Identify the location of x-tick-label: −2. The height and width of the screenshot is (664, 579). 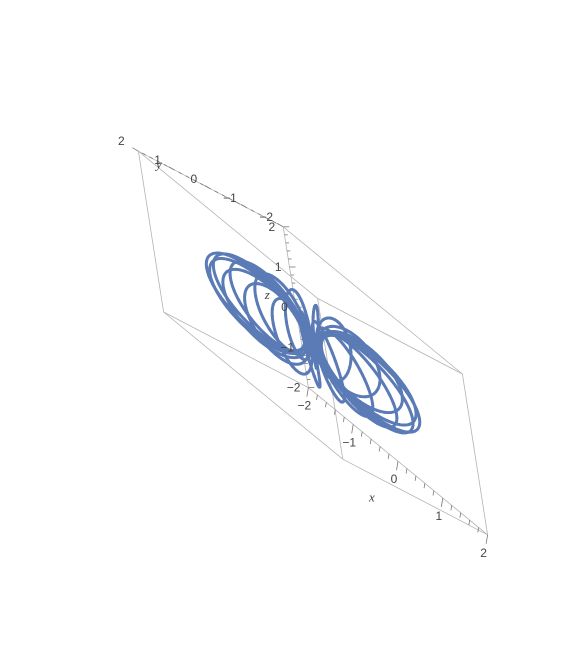
(305, 406).